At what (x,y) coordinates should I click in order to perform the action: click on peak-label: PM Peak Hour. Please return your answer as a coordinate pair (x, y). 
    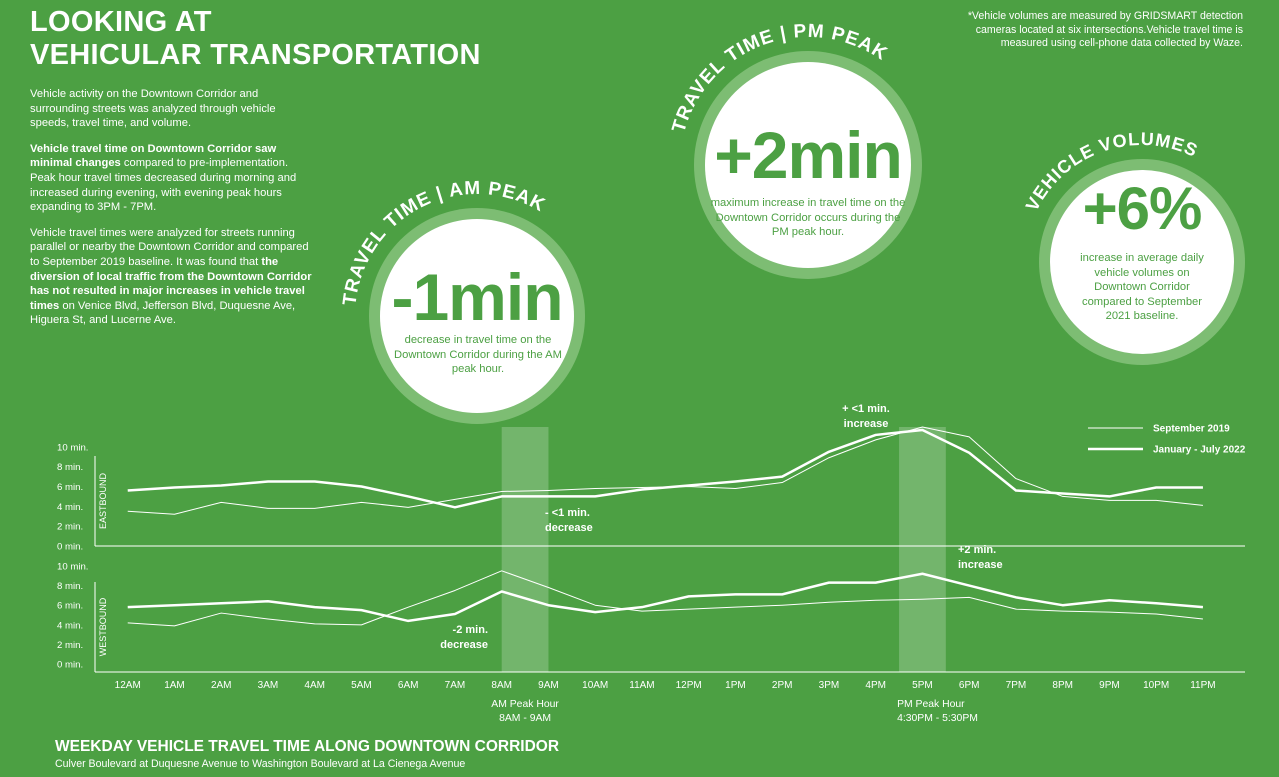
    Looking at the image, I should click on (931, 704).